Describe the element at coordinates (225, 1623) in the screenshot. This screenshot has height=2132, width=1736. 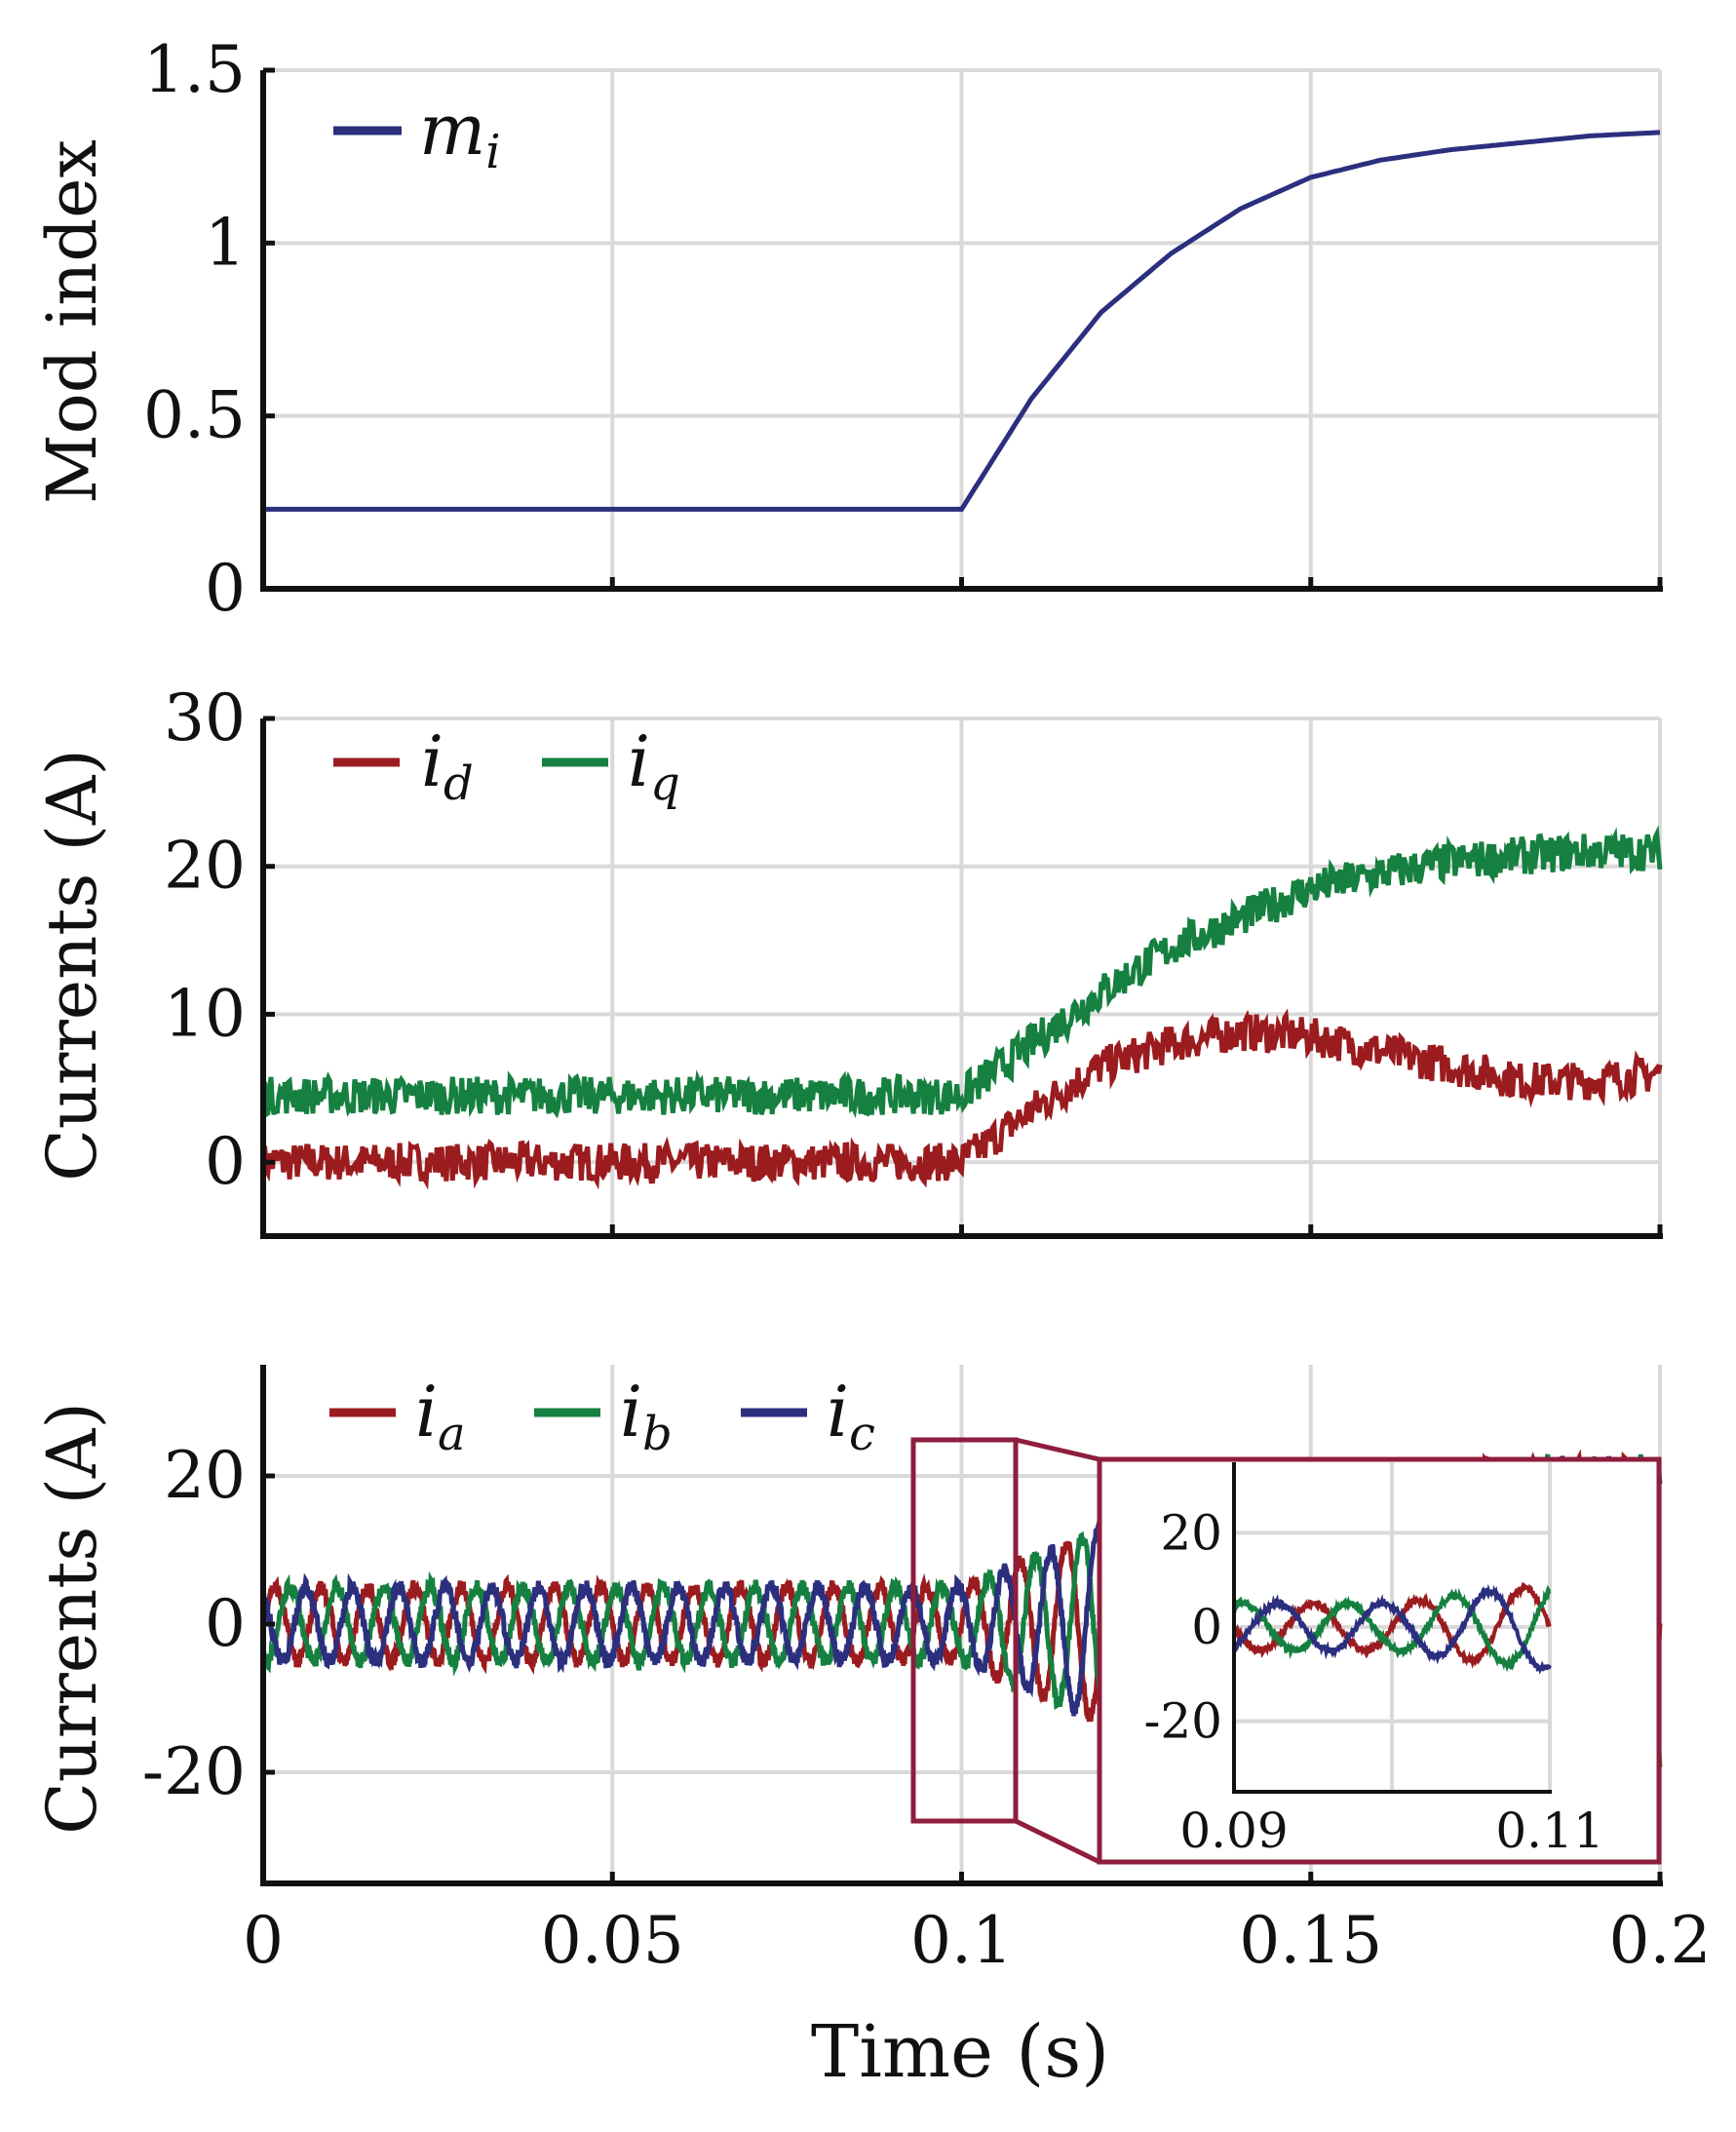
I see `y-tick-label-2-1: 0` at that location.